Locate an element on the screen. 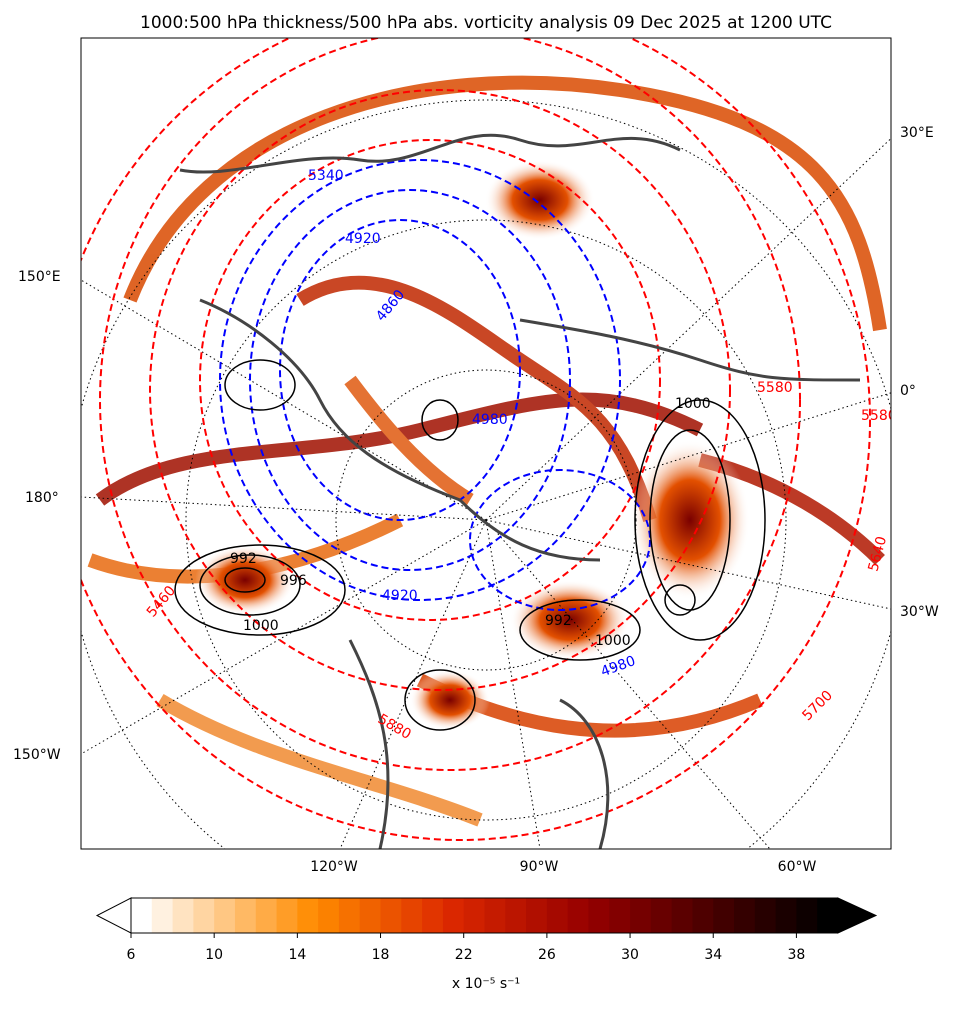 This screenshot has height=1009, width=961. colorbar-tick-label: 38 is located at coordinates (796, 955).